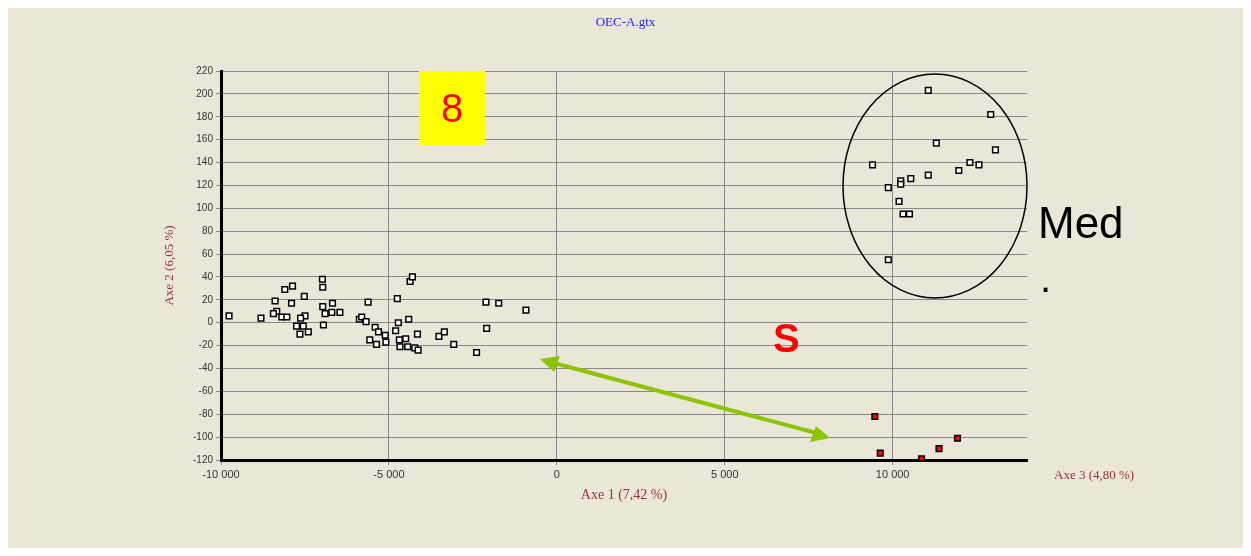 This screenshot has width=1251, height=556. Describe the element at coordinates (205, 162) in the screenshot. I see `y-tick-label: 140` at that location.